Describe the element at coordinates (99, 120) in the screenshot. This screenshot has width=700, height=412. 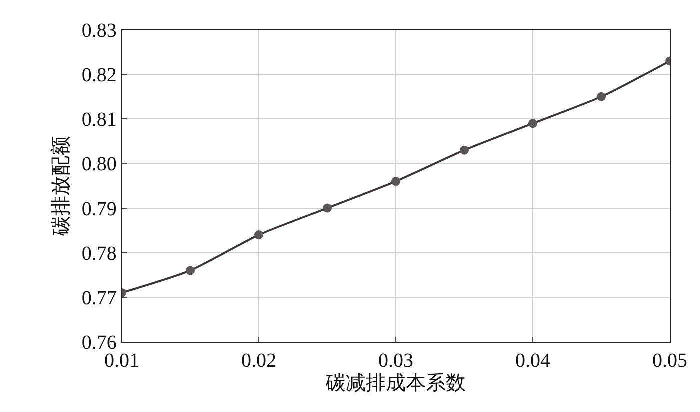
I see `y-tick-label: 0.81` at that location.